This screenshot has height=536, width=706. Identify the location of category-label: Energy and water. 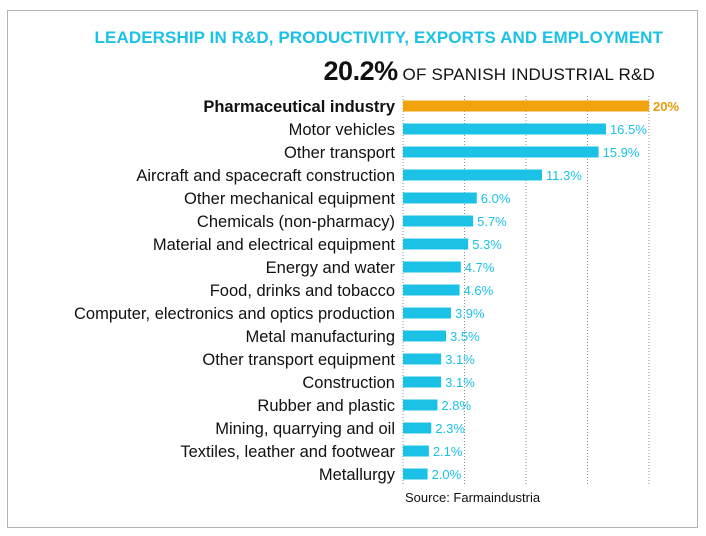
(331, 268).